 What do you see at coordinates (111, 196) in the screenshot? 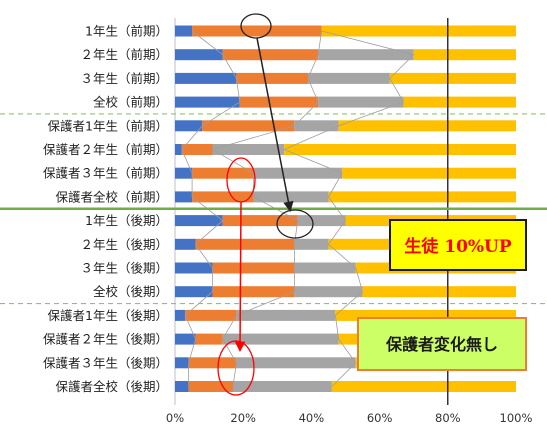
I see `category-label: 保護者全校（前期）` at bounding box center [111, 196].